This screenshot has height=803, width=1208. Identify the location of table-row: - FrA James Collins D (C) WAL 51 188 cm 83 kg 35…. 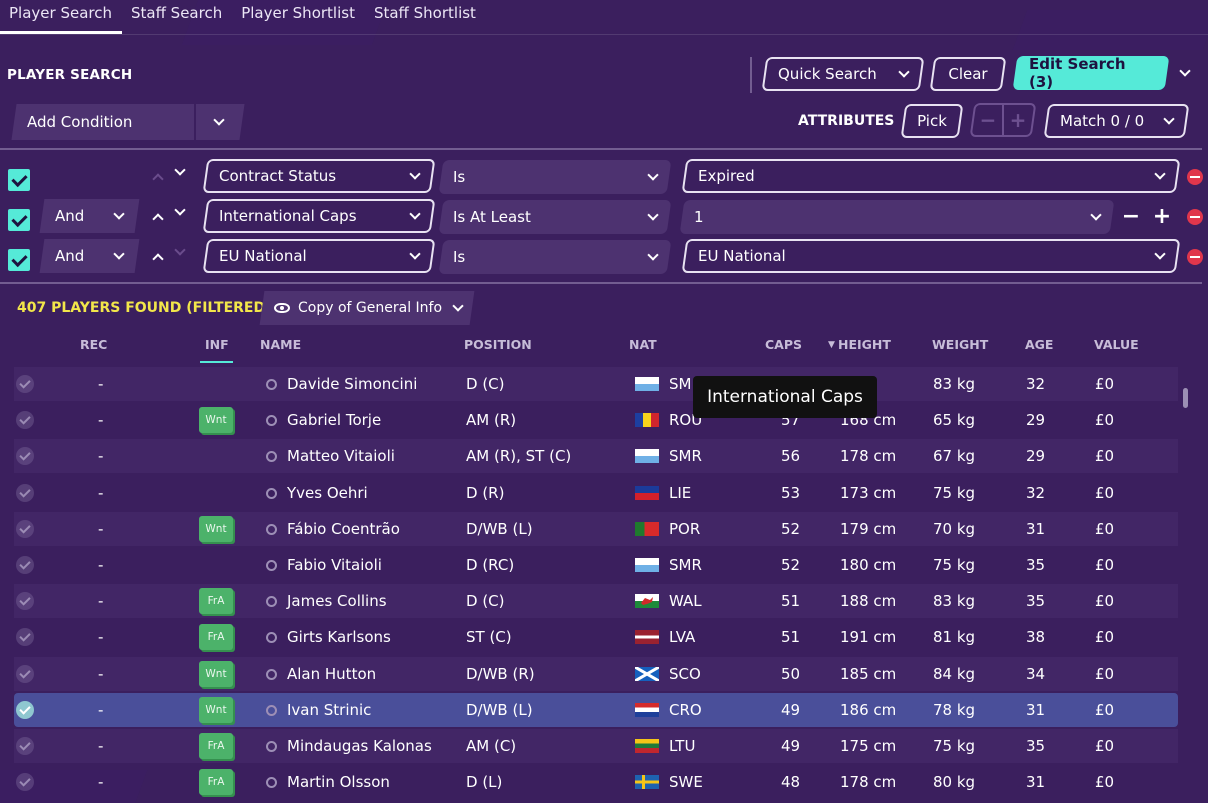
(596, 601).